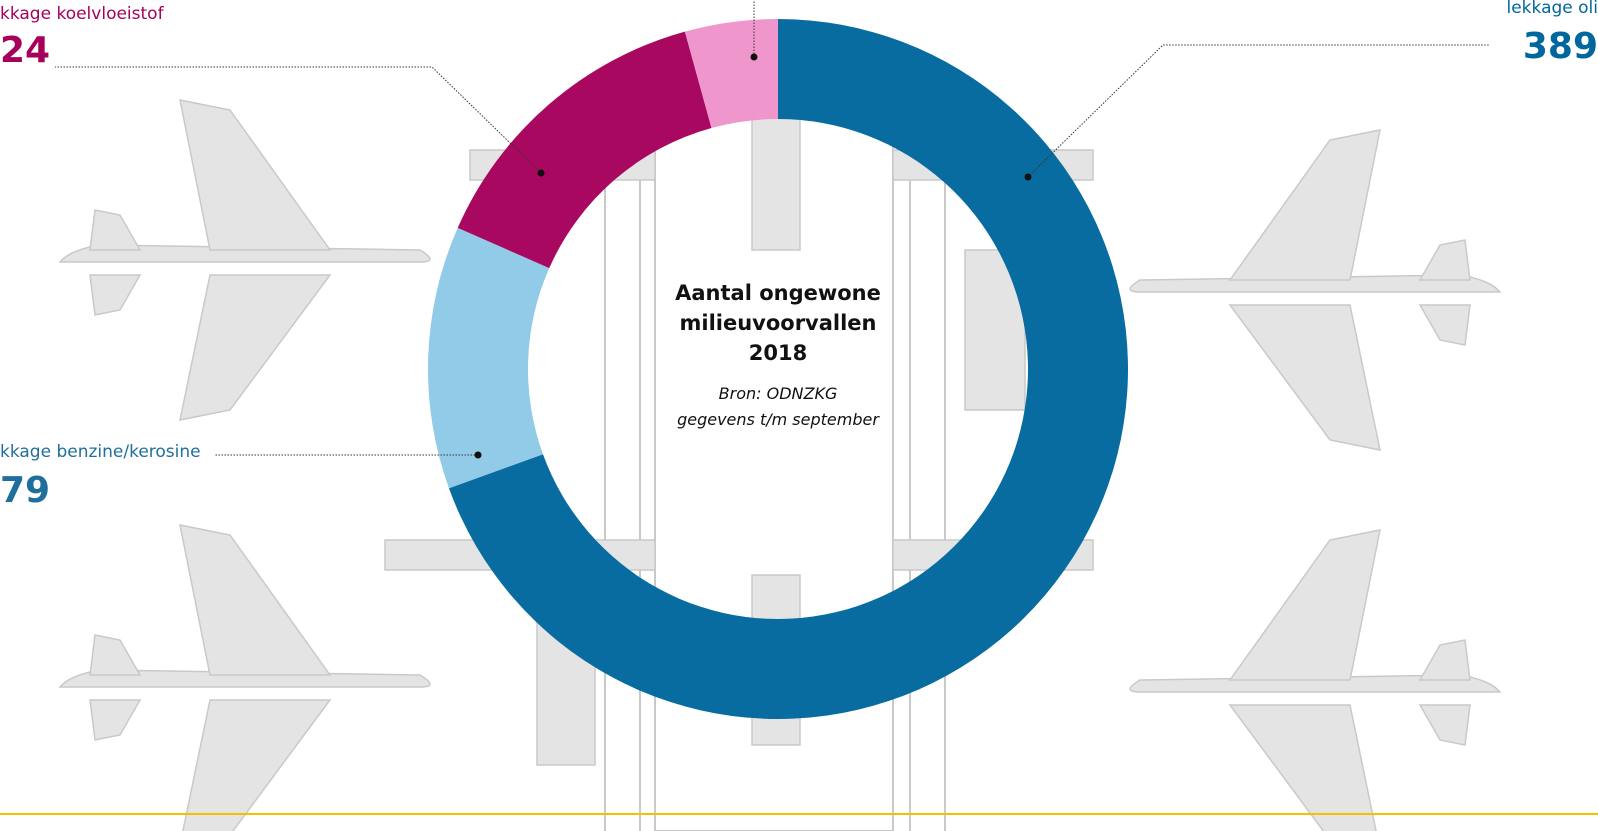  Describe the element at coordinates (25, 490) in the screenshot. I see `value-label: 79` at that location.